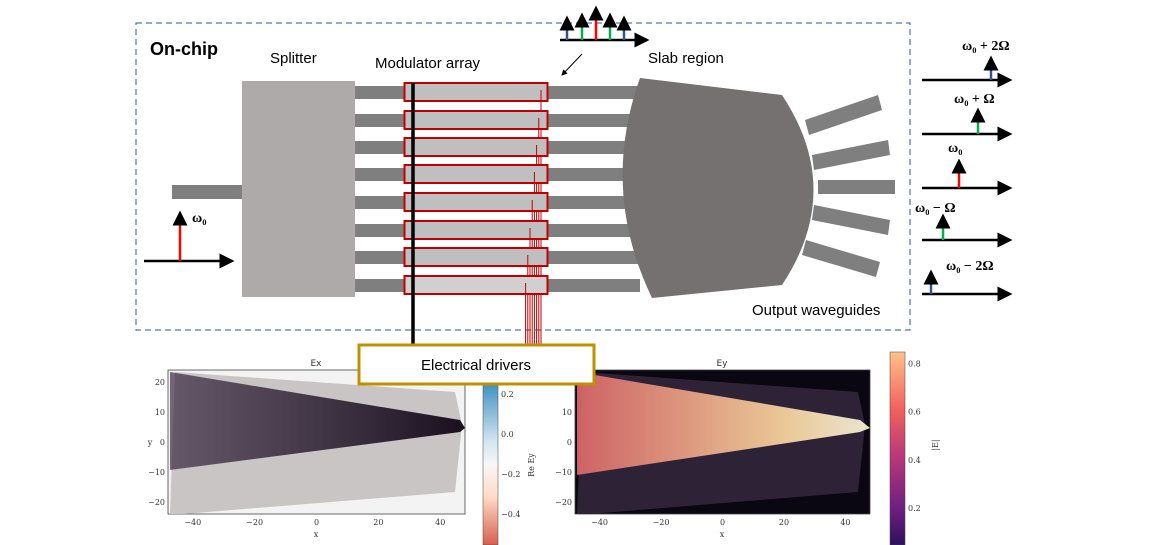 The image size is (1164, 545). Describe the element at coordinates (510, 474) in the screenshot. I see `colorbar-tick-label: −0.2` at that location.